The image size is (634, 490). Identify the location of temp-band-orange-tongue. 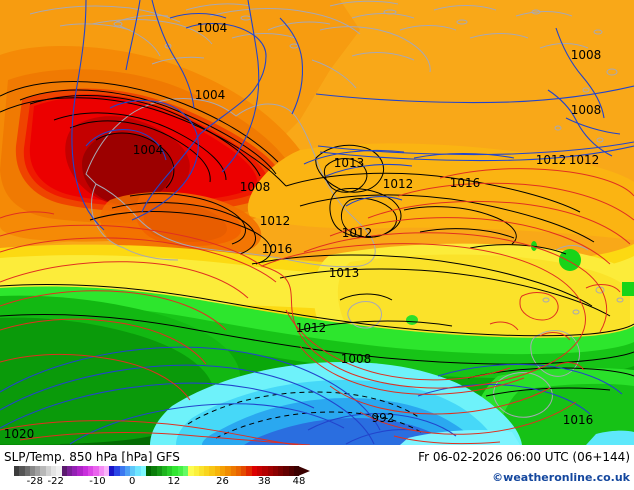
(181, 225).